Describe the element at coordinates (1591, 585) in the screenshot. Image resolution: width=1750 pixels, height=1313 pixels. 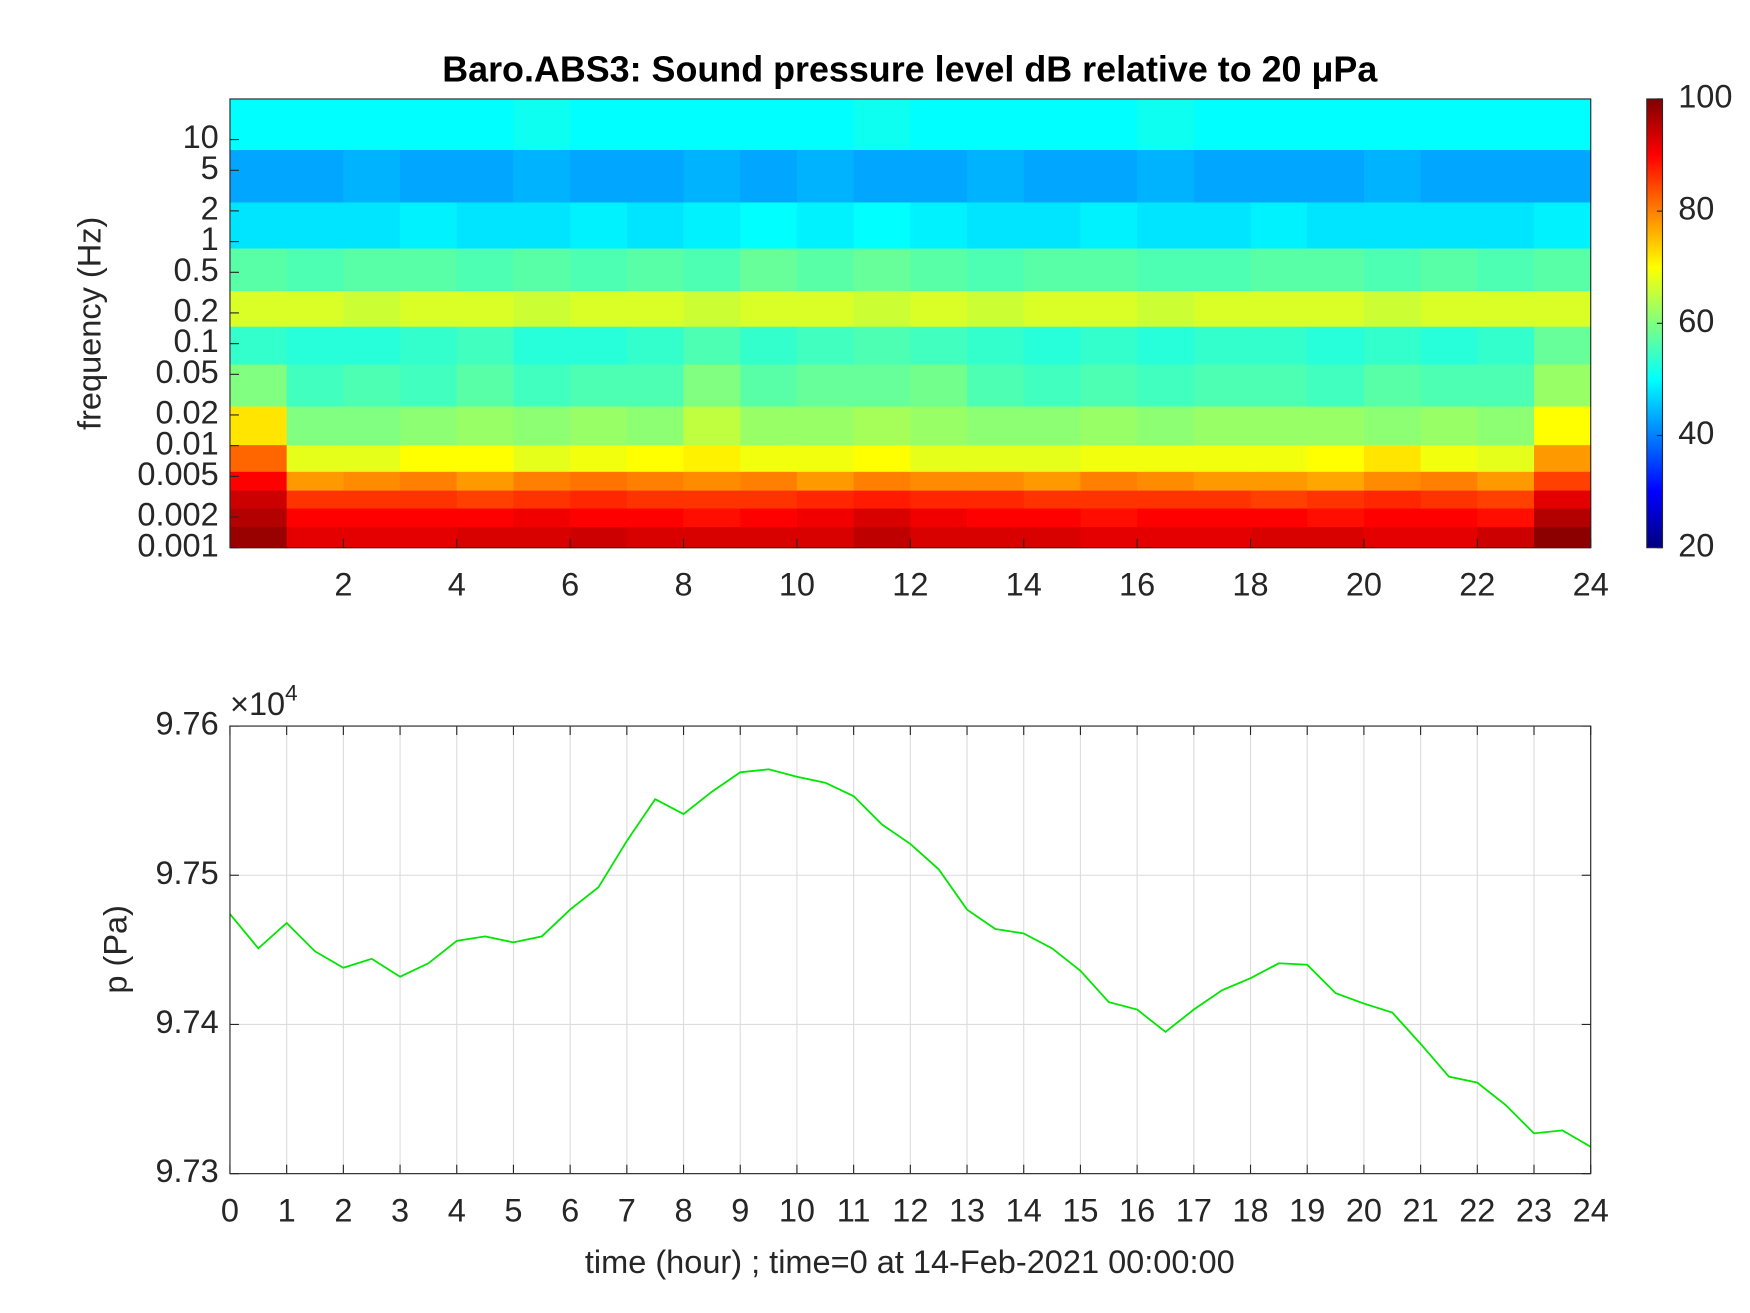
I see `x-tick-label: 24` at that location.